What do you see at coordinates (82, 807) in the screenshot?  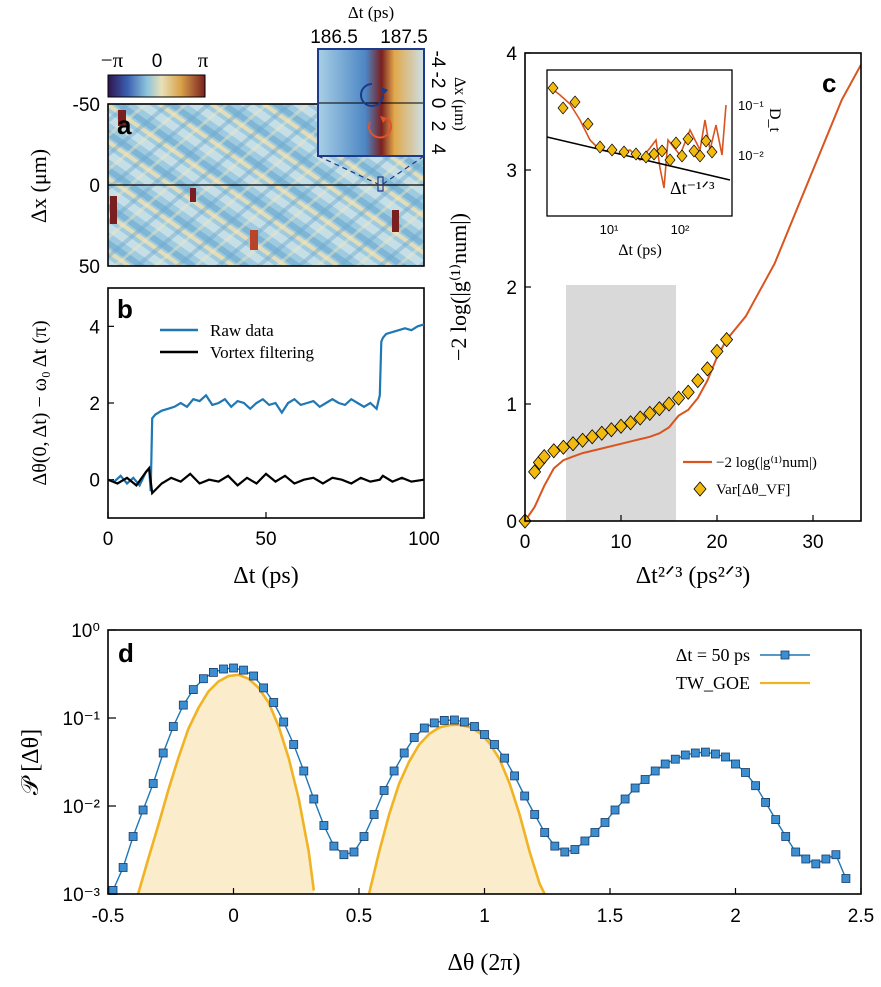 I see `panel-d-ytick-label: 10⁻²` at bounding box center [82, 807].